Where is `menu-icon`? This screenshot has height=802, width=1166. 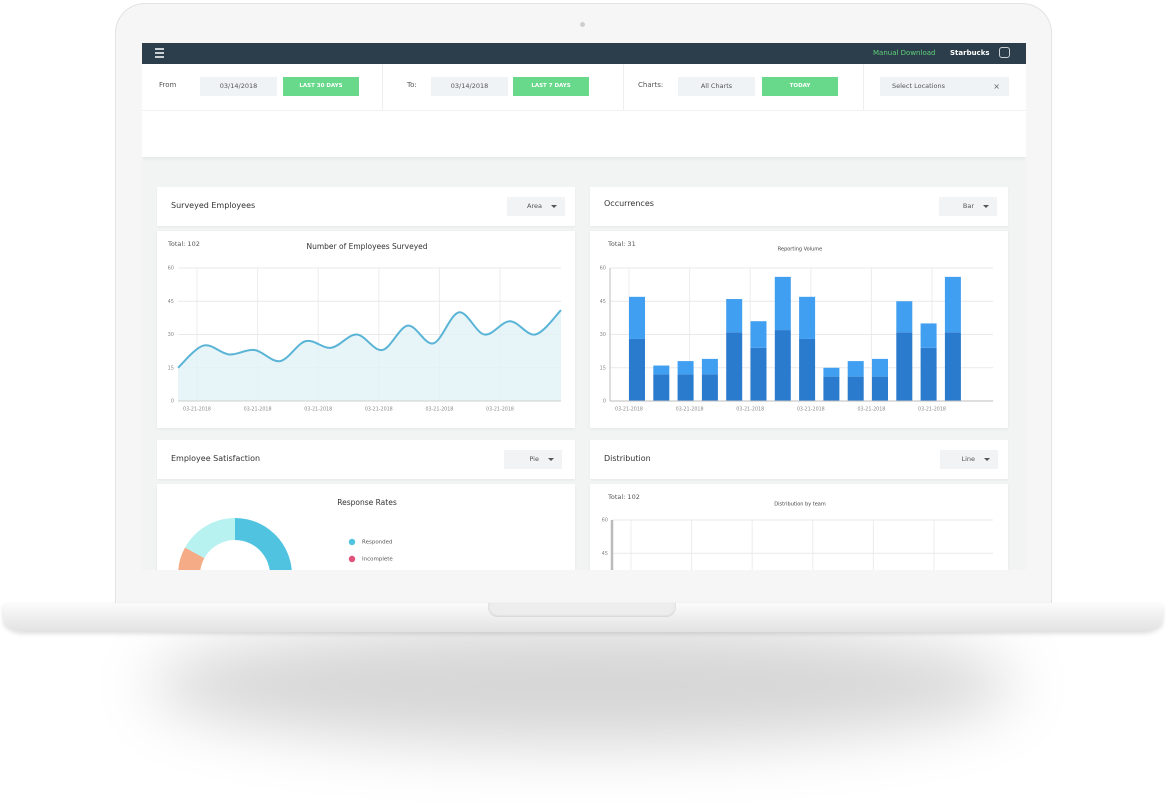 menu-icon is located at coordinates (159, 49).